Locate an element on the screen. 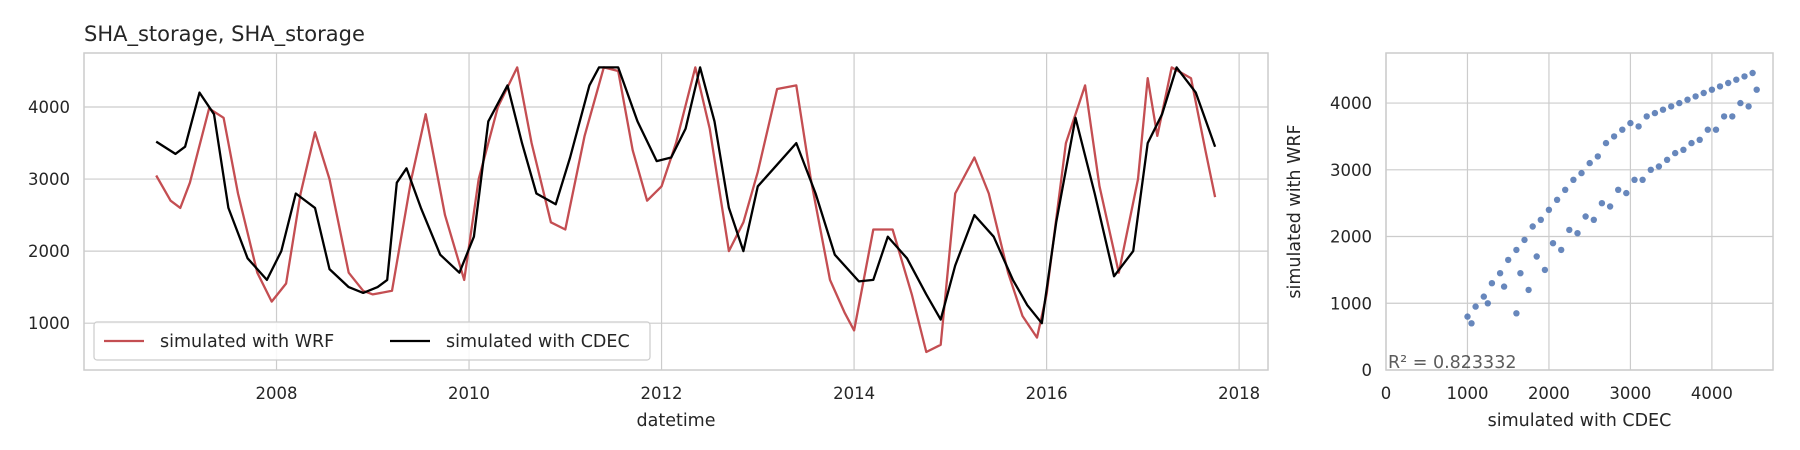 Image resolution: width=1800 pixels, height=450 pixels. chart-title: SHA_storage, SHA_storage is located at coordinates (224, 34).